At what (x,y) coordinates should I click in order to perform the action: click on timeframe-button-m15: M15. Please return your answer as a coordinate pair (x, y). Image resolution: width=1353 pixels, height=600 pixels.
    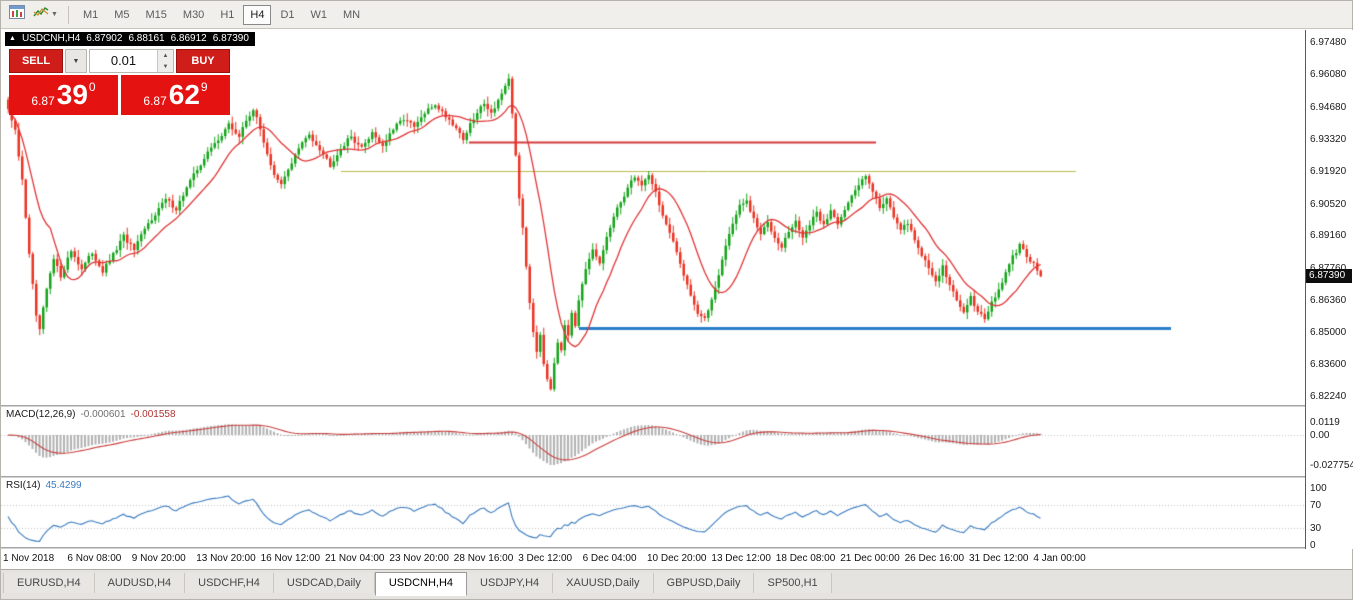
    Looking at the image, I should click on (156, 14).